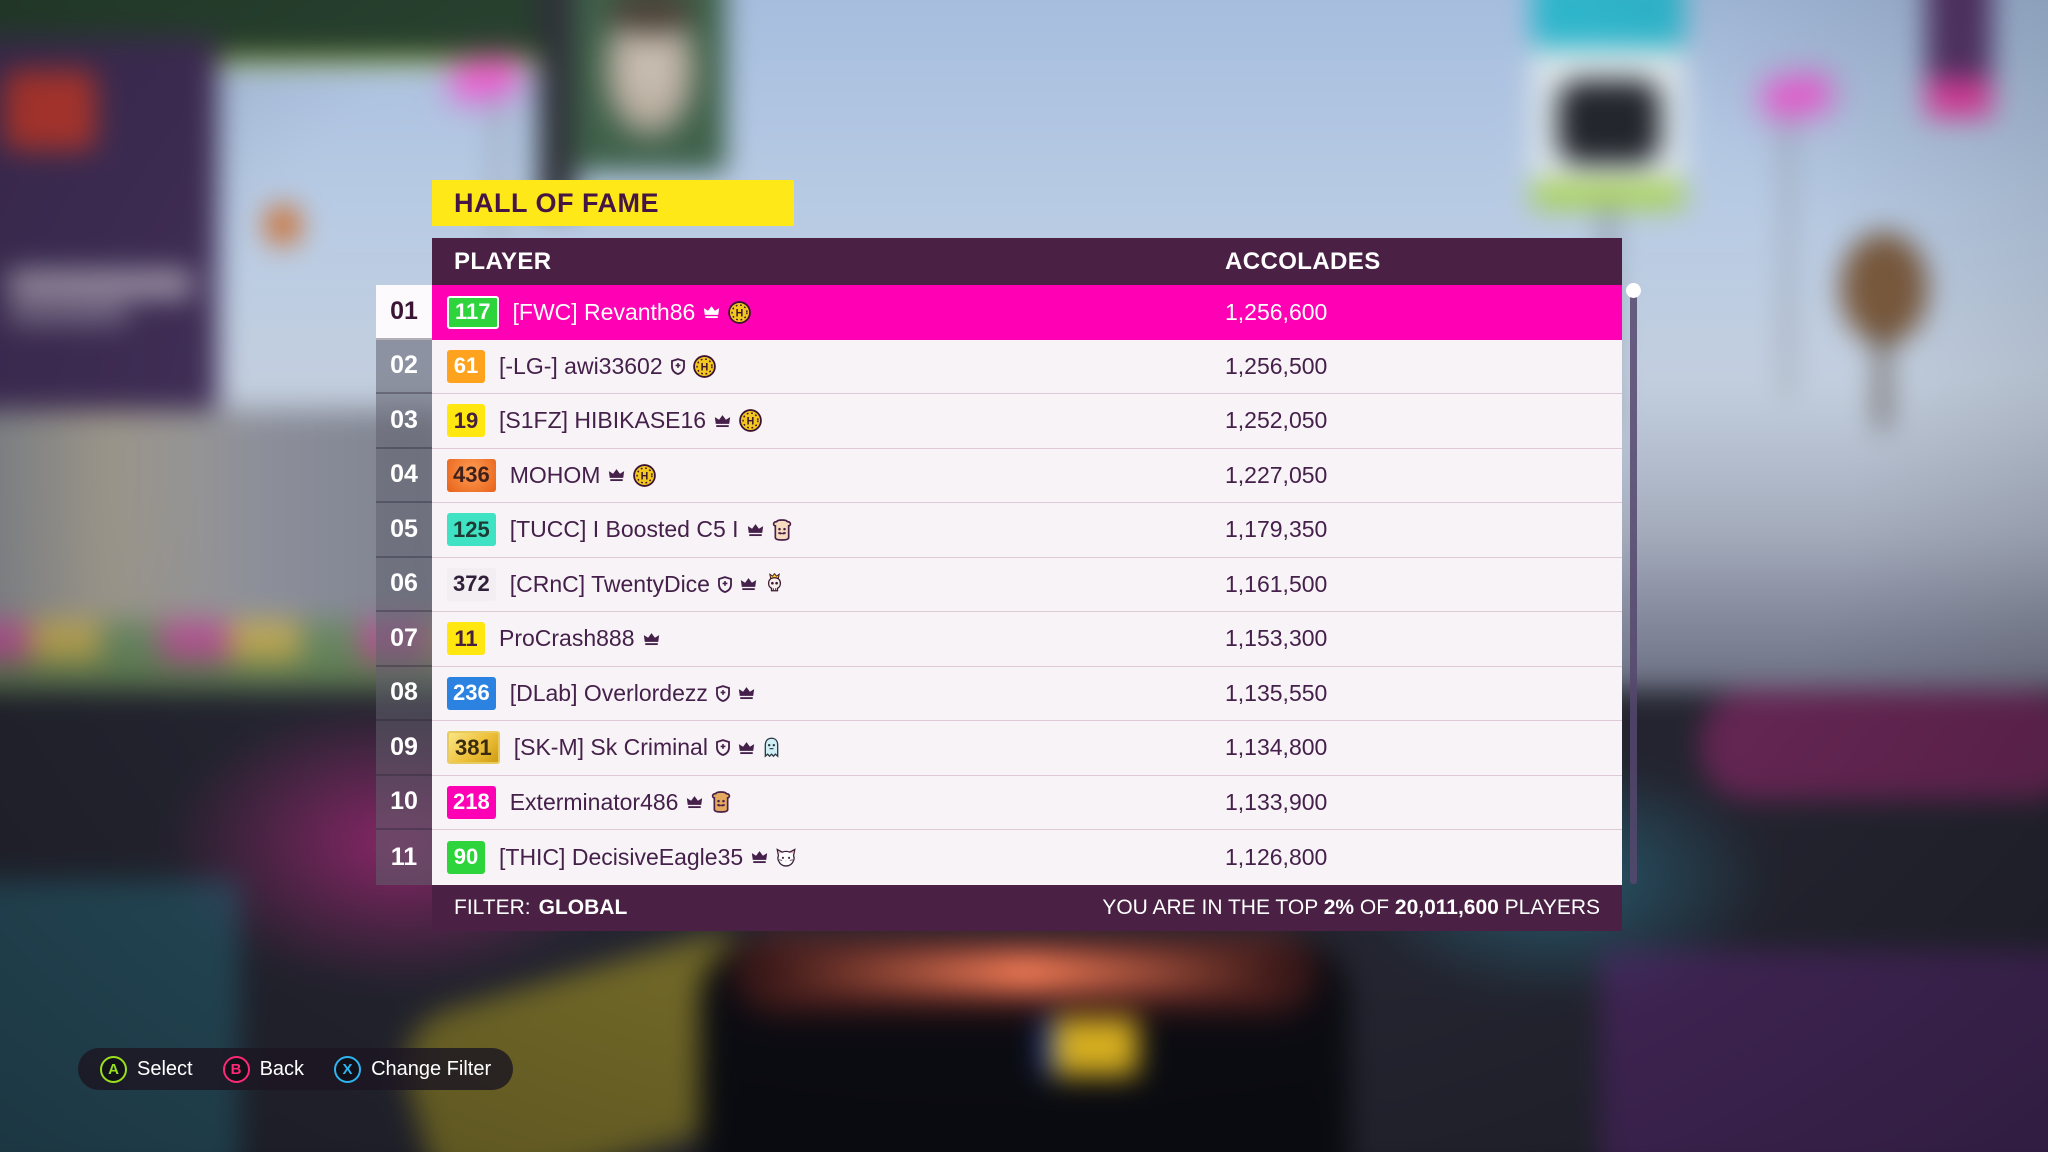 The height and width of the screenshot is (1152, 2048). I want to click on rank-cell: 08, so click(404, 693).